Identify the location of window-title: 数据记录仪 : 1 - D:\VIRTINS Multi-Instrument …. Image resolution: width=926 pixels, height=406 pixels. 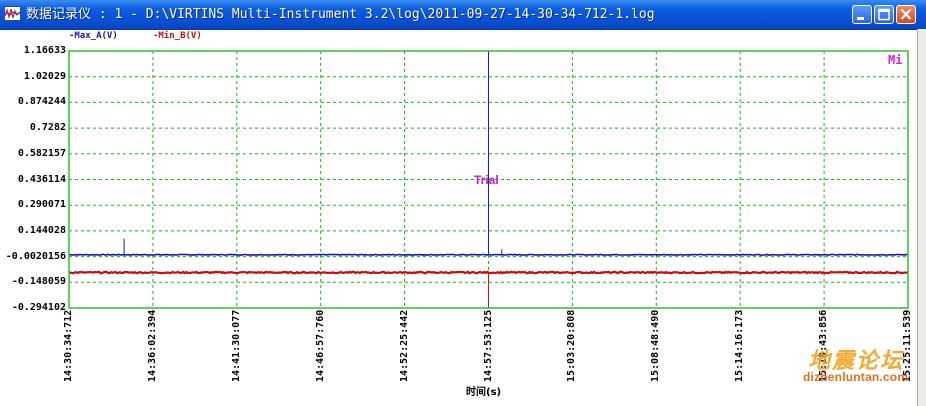
(340, 14).